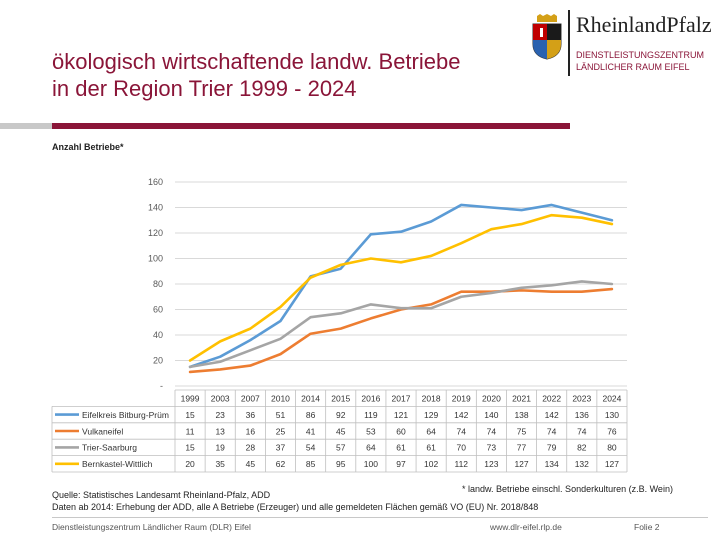 This screenshot has width=715, height=541. Describe the element at coordinates (220, 415) in the screenshot. I see `data-value: 23` at that location.